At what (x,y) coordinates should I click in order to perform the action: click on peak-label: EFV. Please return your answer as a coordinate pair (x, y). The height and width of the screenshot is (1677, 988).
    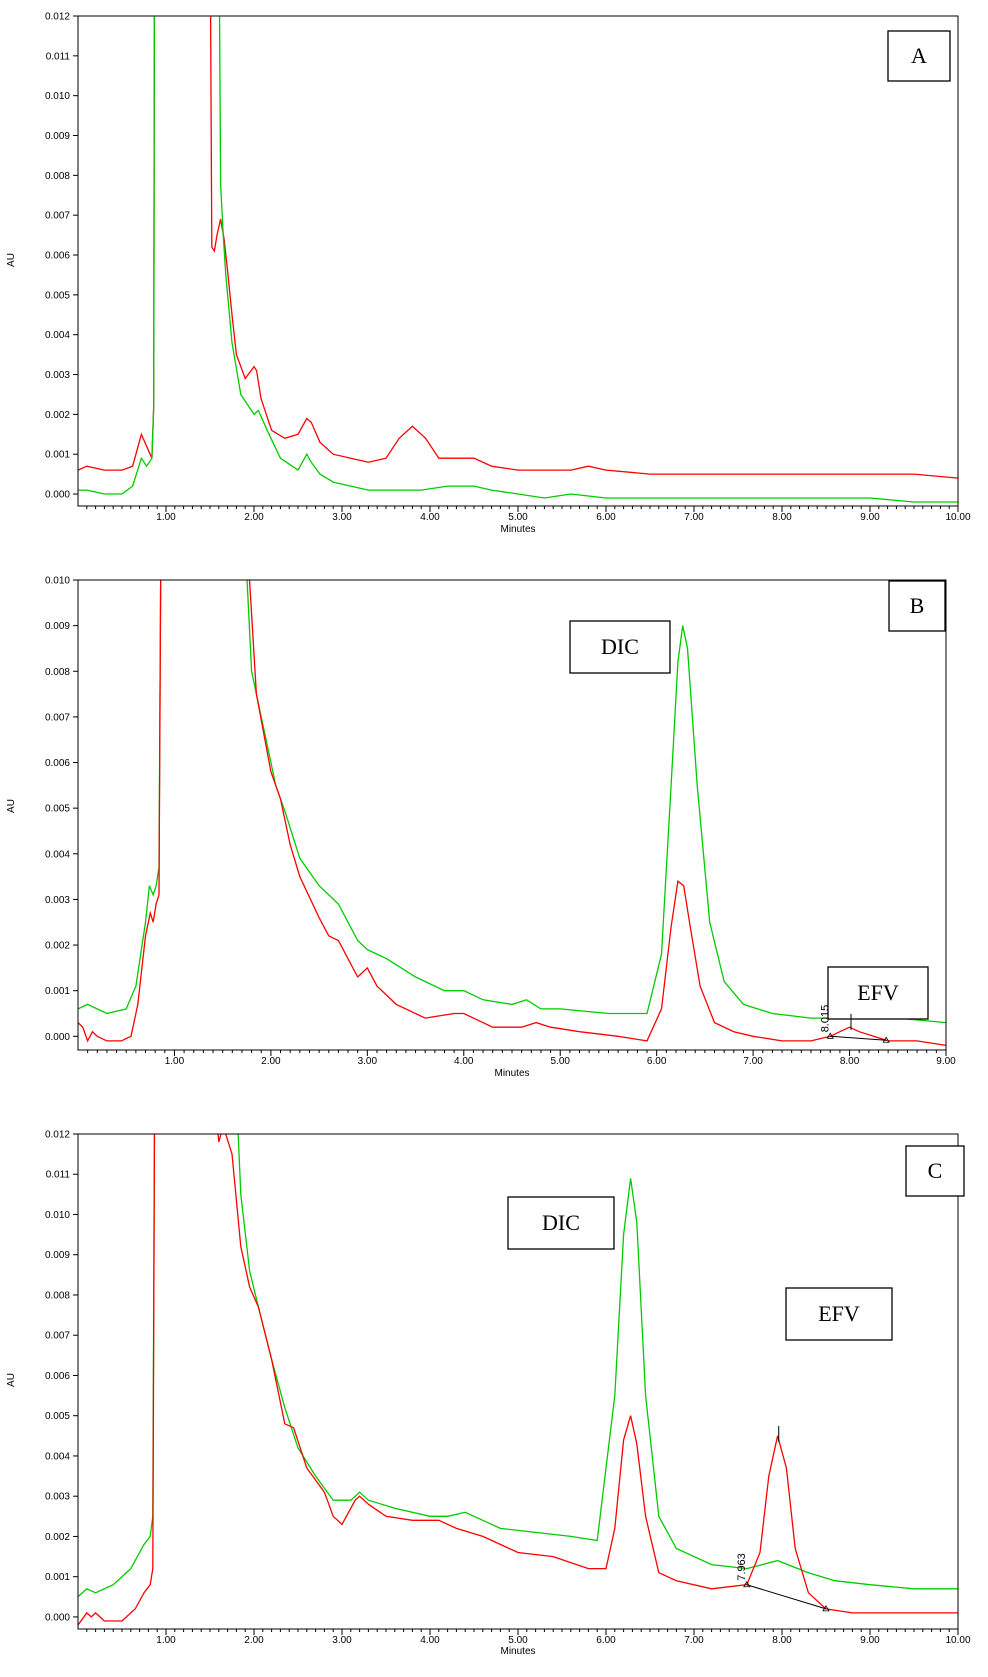
    Looking at the image, I should click on (878, 992).